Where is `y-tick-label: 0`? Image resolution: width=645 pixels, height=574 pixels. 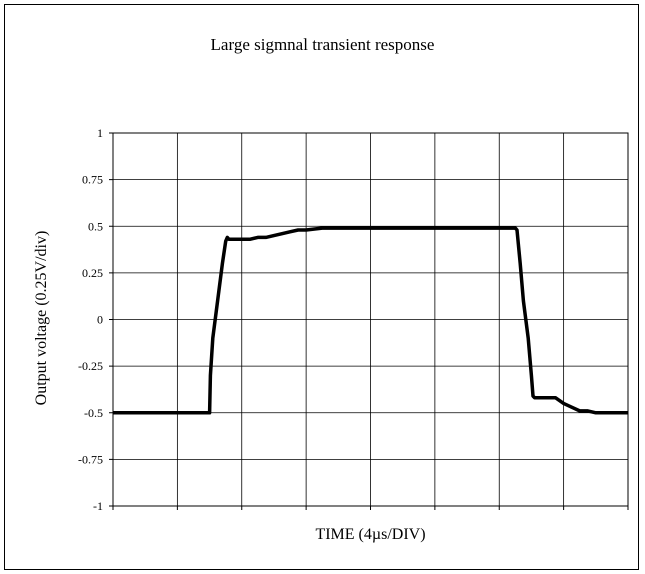
y-tick-label: 0 is located at coordinates (100, 320).